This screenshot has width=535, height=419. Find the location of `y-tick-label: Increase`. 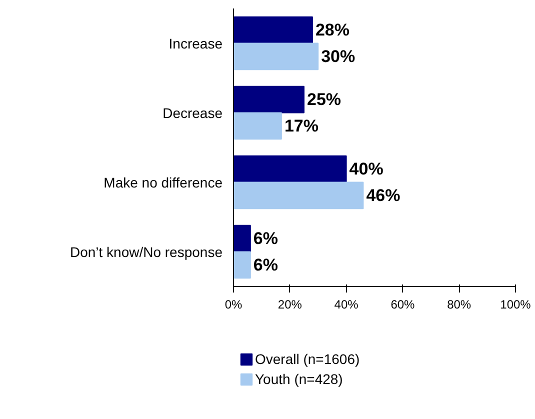

y-tick-label: Increase is located at coordinates (195, 43).